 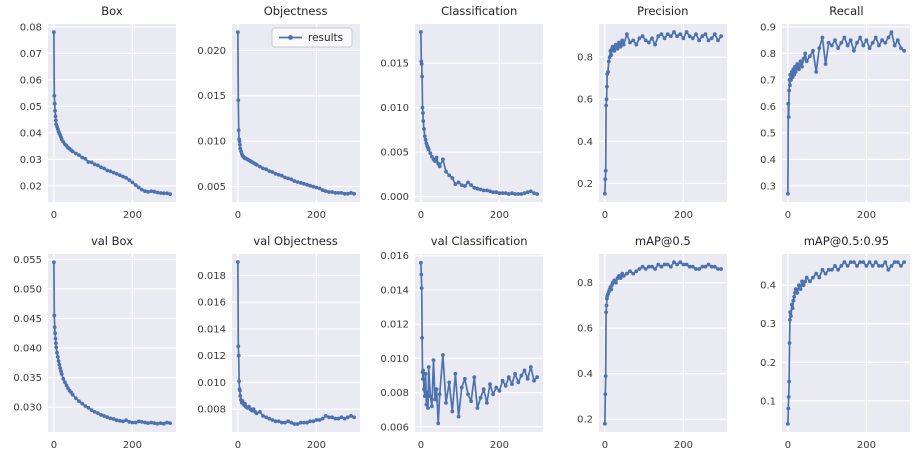 I want to click on svg-text: 0.035, so click(x=27, y=378).